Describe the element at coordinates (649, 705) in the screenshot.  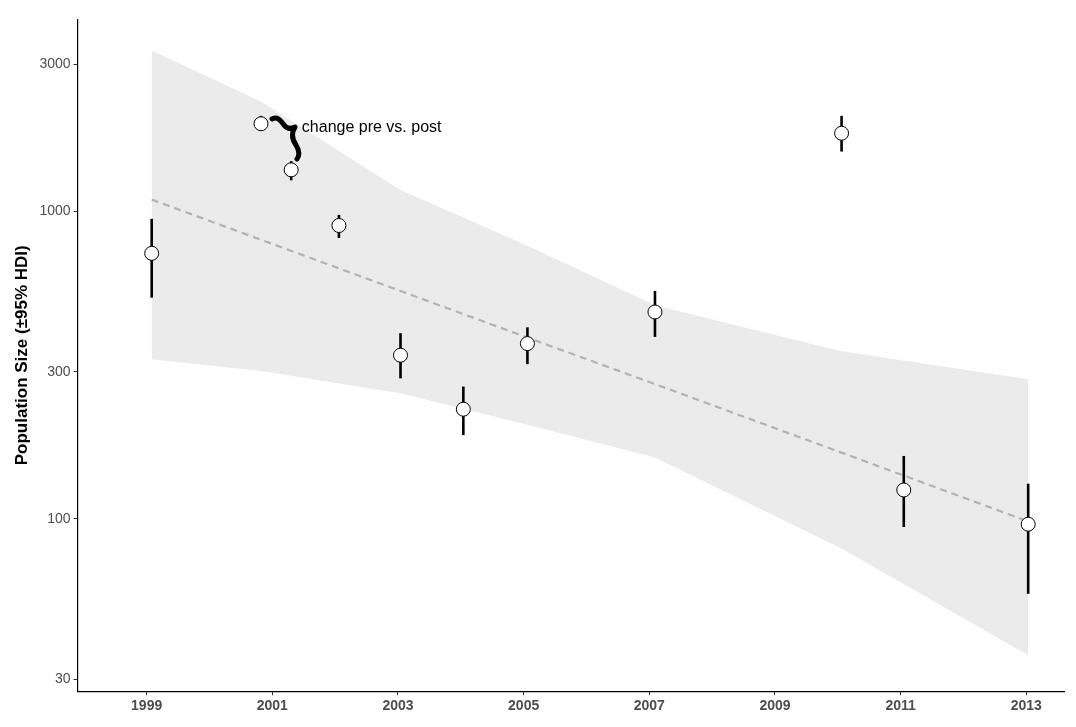
I see `x-tick-label: 2007` at that location.